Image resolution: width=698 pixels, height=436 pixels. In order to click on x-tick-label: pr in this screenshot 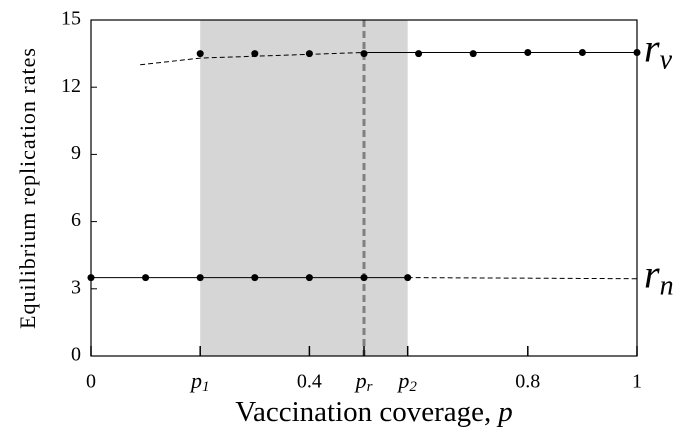, I will do `click(363, 381)`.